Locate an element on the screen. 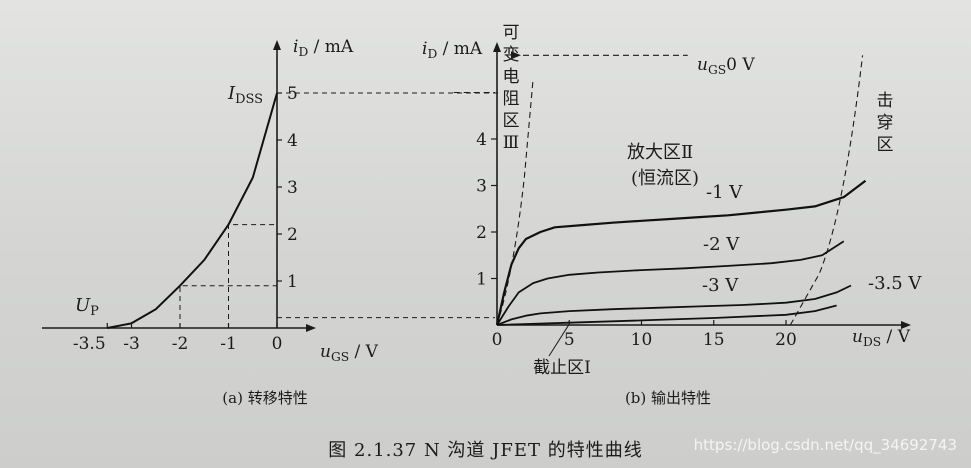 The height and width of the screenshot is (468, 971). series-label-1: -1 V is located at coordinates (724, 192).